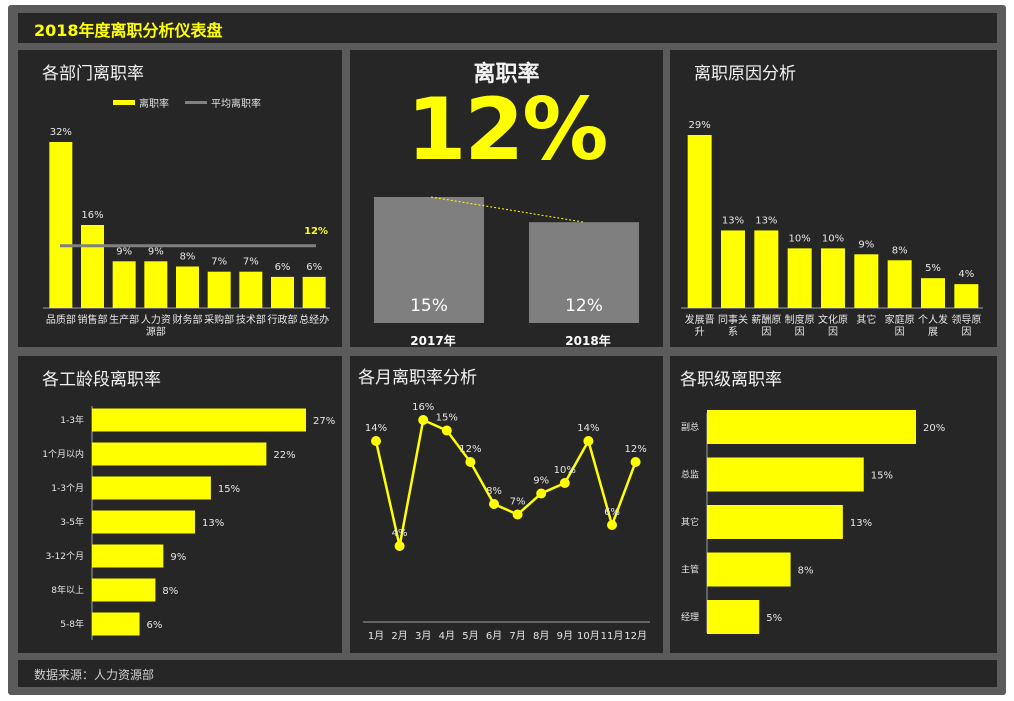 The width and height of the screenshot is (1014, 701). I want to click on level-panel: 各职级离职率 副总 20% 总监 15% 其它 13% 主管 8% 经理 5%, so click(833, 504).